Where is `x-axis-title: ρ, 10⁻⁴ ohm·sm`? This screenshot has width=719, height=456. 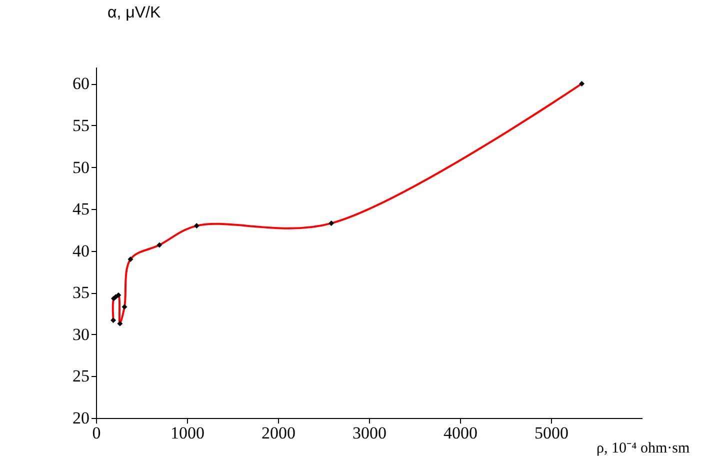
x-axis-title: ρ, 10⁻⁴ ohm·sm is located at coordinates (643, 448).